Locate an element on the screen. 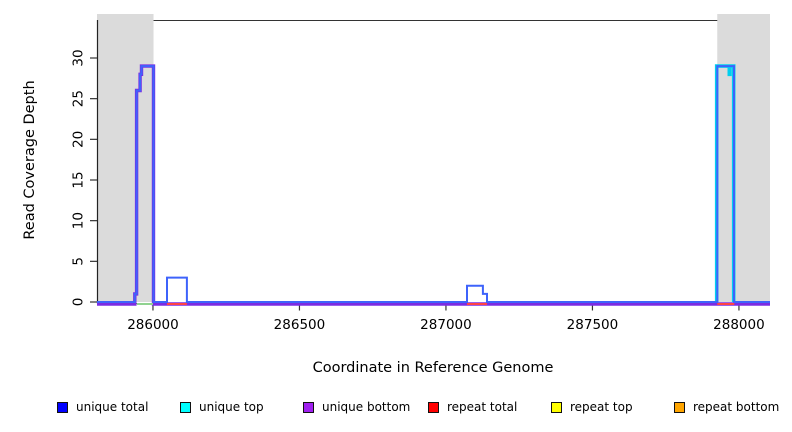 The width and height of the screenshot is (792, 432). x-tick-label: 287500 is located at coordinates (593, 325).